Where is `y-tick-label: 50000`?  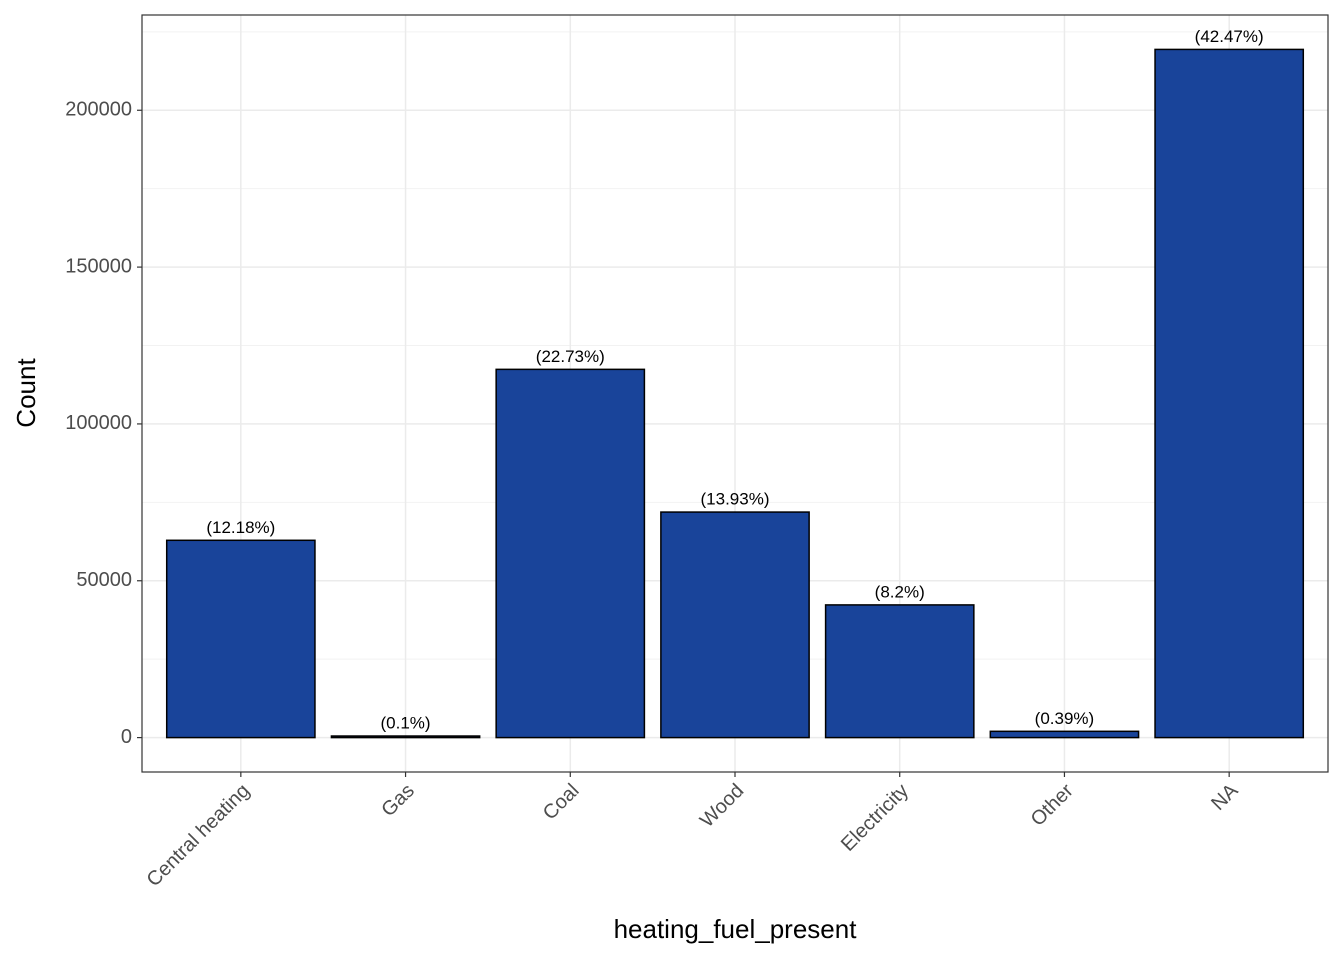
y-tick-label: 50000 is located at coordinates (104, 580).